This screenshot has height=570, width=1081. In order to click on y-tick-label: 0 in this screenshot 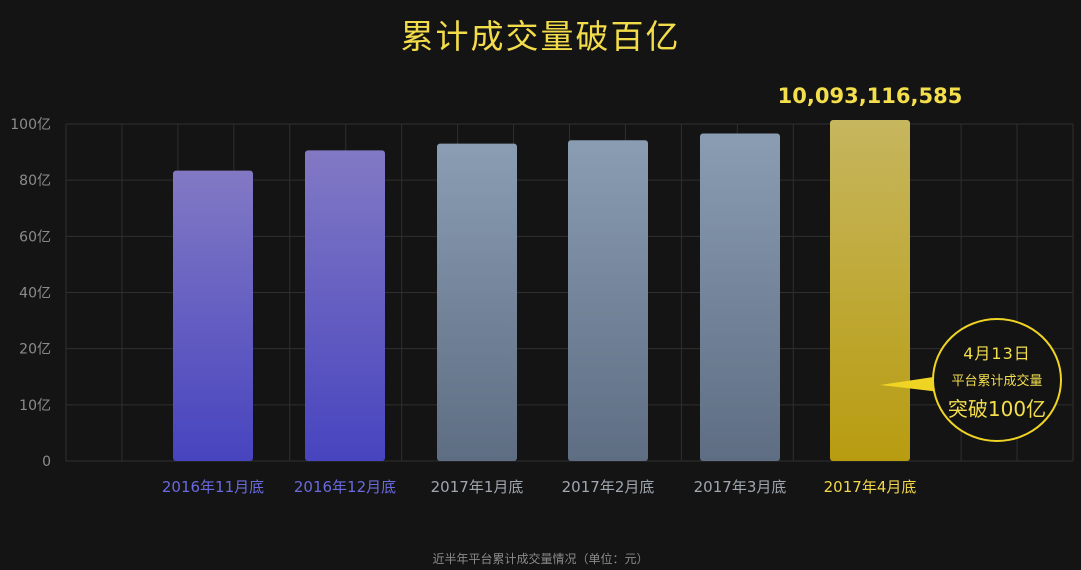, I will do `click(46, 462)`.